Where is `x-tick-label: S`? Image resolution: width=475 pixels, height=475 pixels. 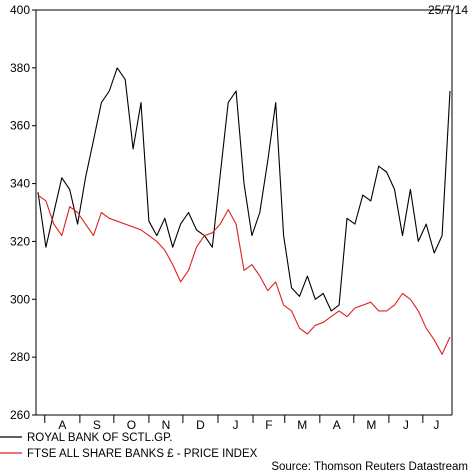
x-tick-label: S is located at coordinates (97, 425).